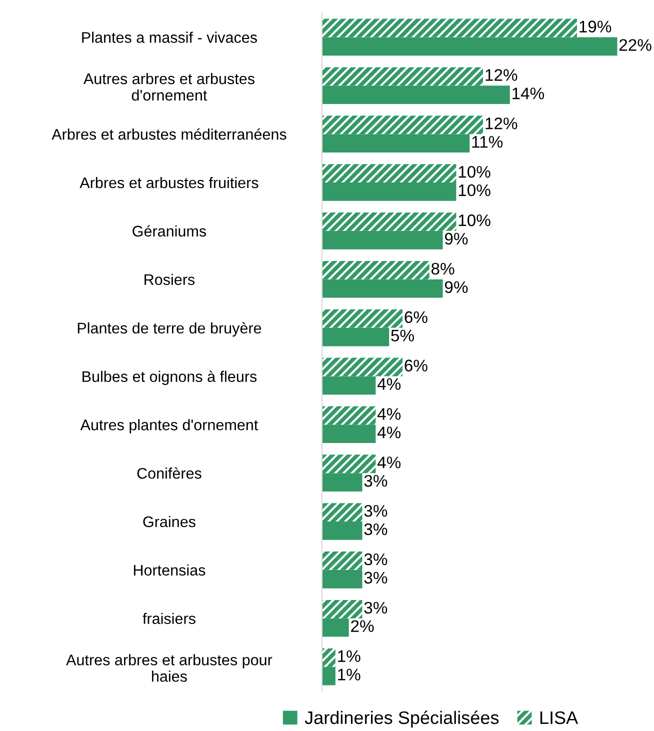  What do you see at coordinates (169, 618) in the screenshot?
I see `y-tick-label: fraisiers` at bounding box center [169, 618].